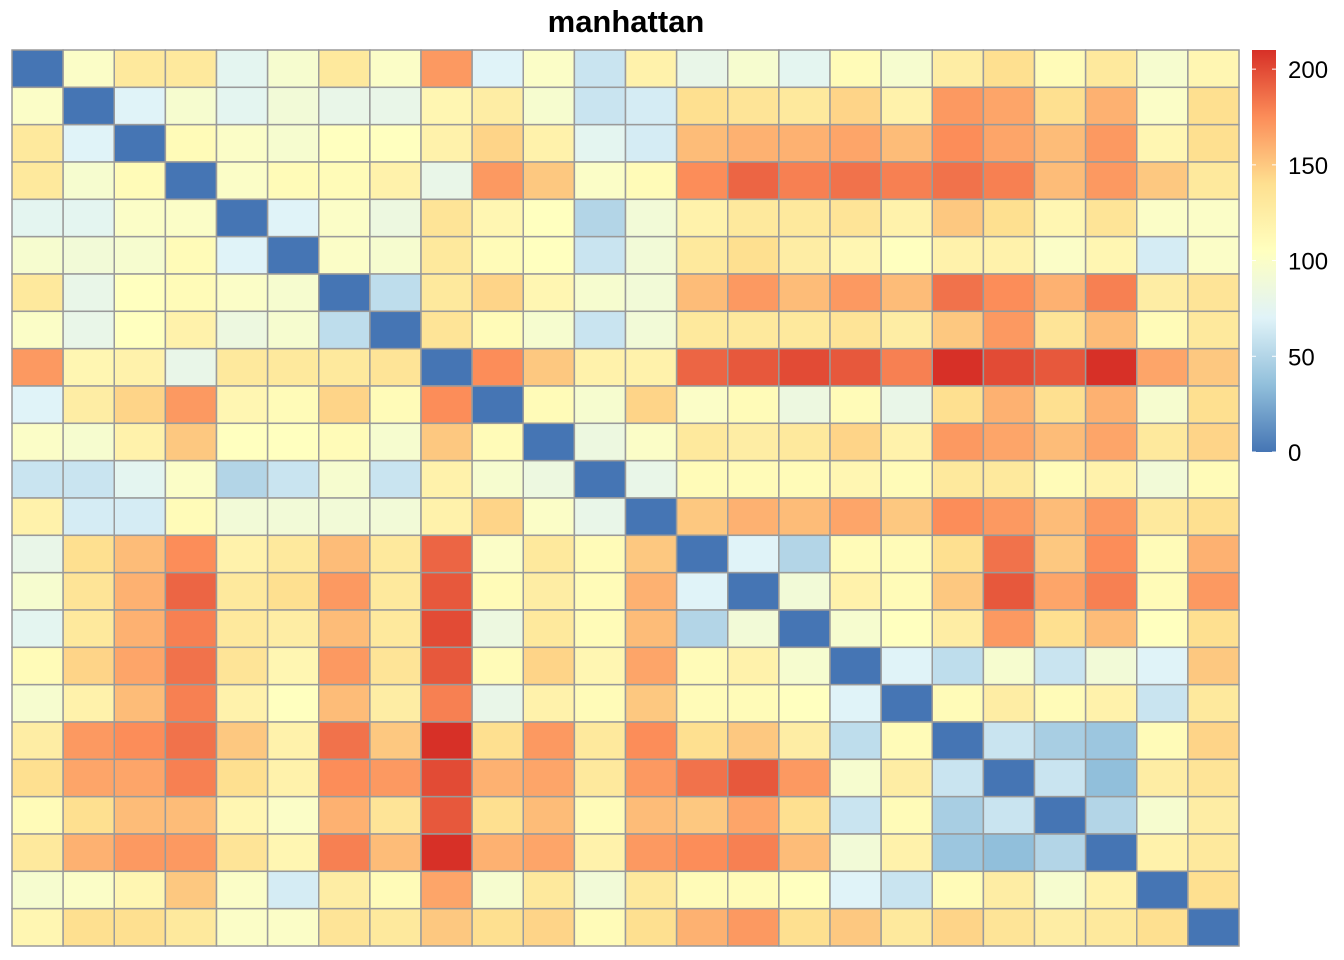 The image size is (1344, 960). I want to click on legend-tick-label: 50, so click(1301, 357).